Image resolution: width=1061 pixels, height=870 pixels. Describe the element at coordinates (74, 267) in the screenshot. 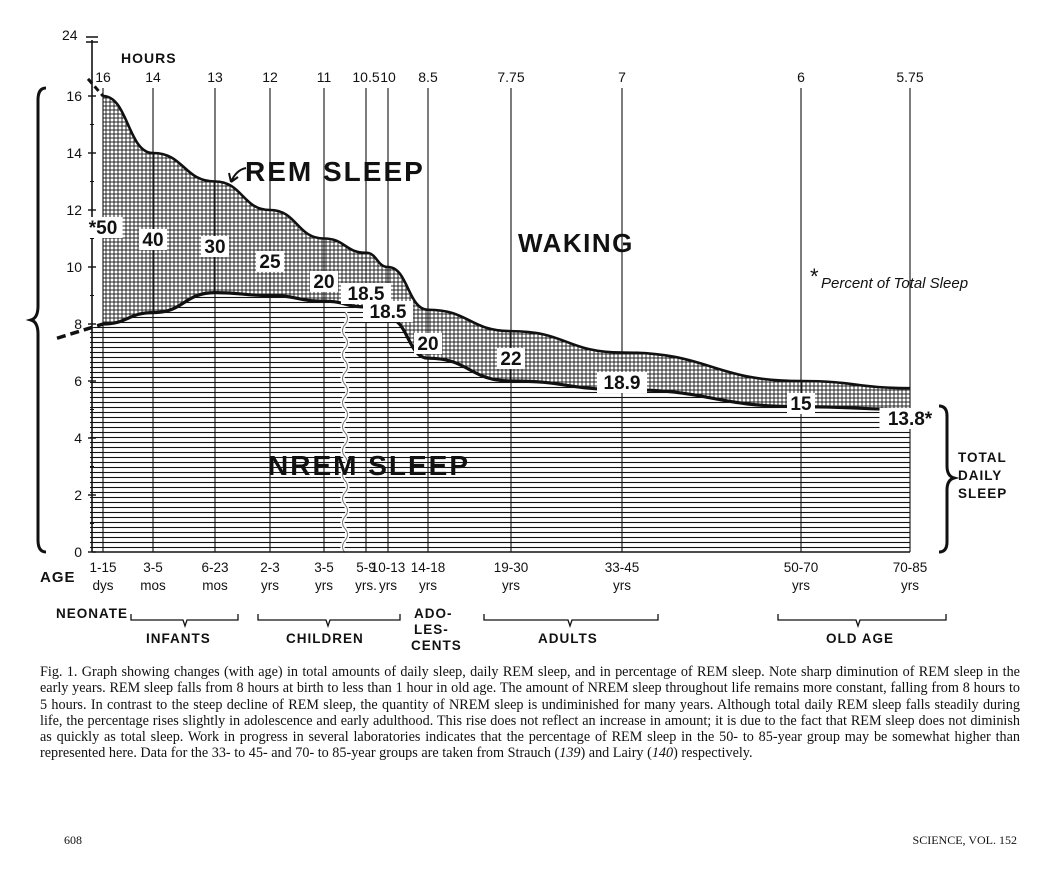

I see `y-tick-label: 10` at that location.